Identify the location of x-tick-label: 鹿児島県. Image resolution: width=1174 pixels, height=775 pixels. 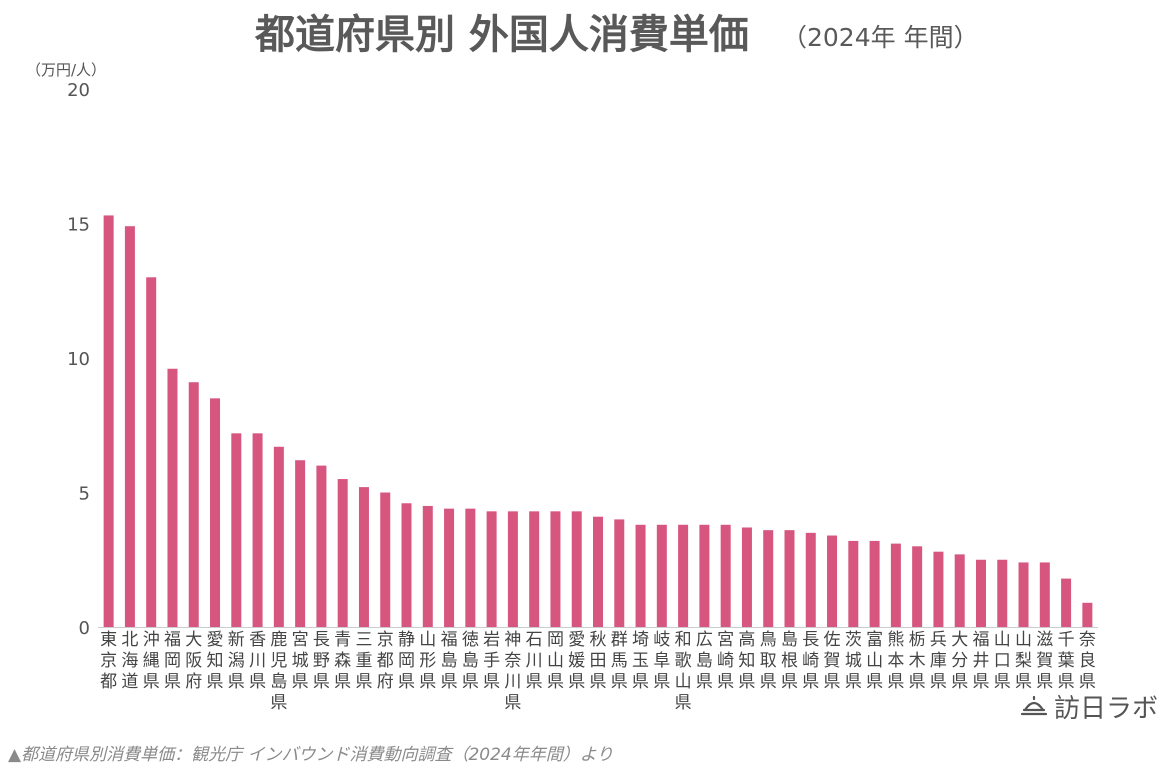
(278, 671).